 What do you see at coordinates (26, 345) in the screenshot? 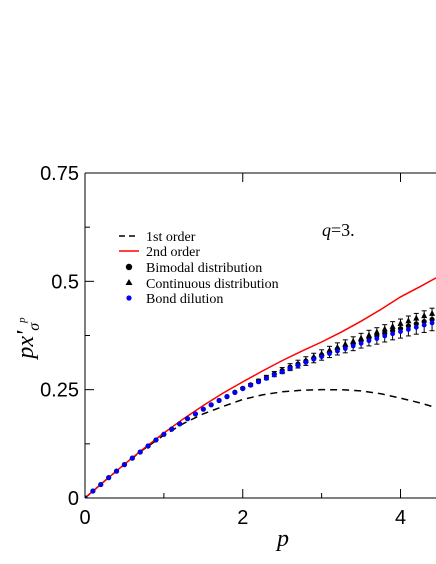
I see `y-axis-label-main: px'` at bounding box center [26, 345].